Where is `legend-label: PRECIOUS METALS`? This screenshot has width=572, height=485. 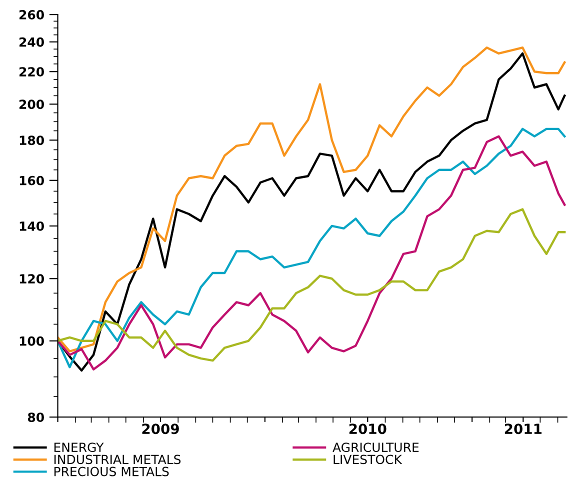
legend-label: PRECIOUS METALS is located at coordinates (111, 471).